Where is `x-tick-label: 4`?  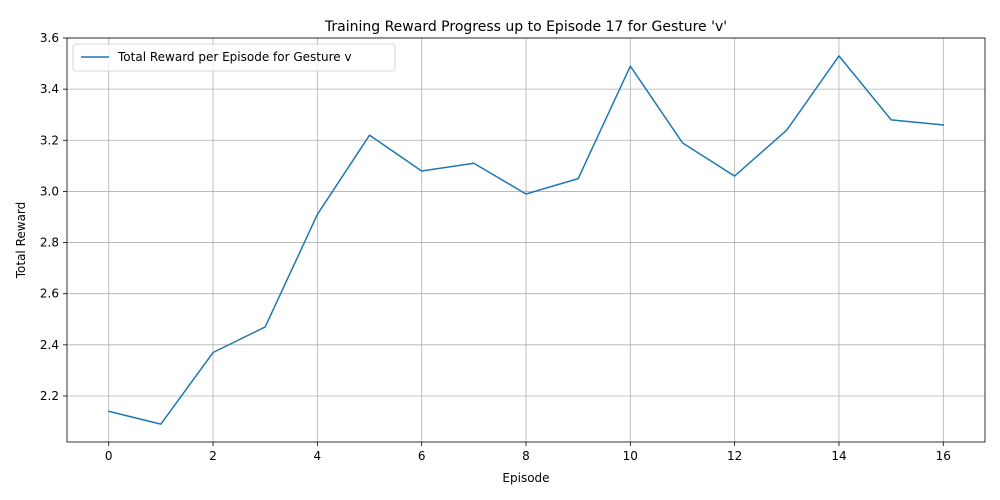 x-tick-label: 4 is located at coordinates (318, 456).